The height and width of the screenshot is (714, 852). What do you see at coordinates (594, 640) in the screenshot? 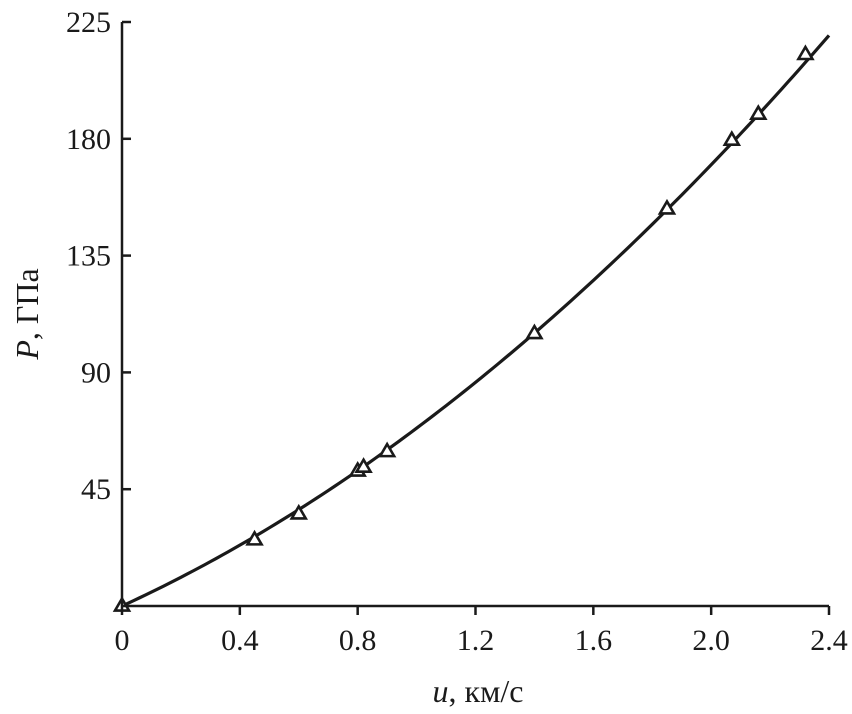
I see `x-tick-label: 1.6` at bounding box center [594, 640].